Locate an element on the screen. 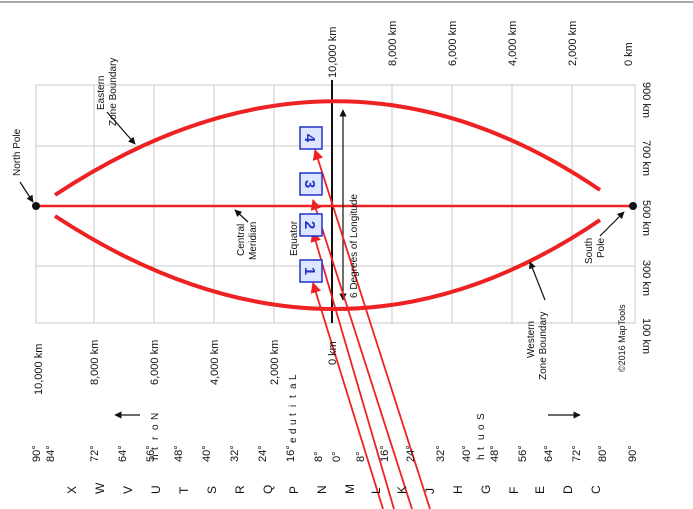 This screenshot has height=509, width=693. north_letters-letter: o is located at coordinates (155, 427).